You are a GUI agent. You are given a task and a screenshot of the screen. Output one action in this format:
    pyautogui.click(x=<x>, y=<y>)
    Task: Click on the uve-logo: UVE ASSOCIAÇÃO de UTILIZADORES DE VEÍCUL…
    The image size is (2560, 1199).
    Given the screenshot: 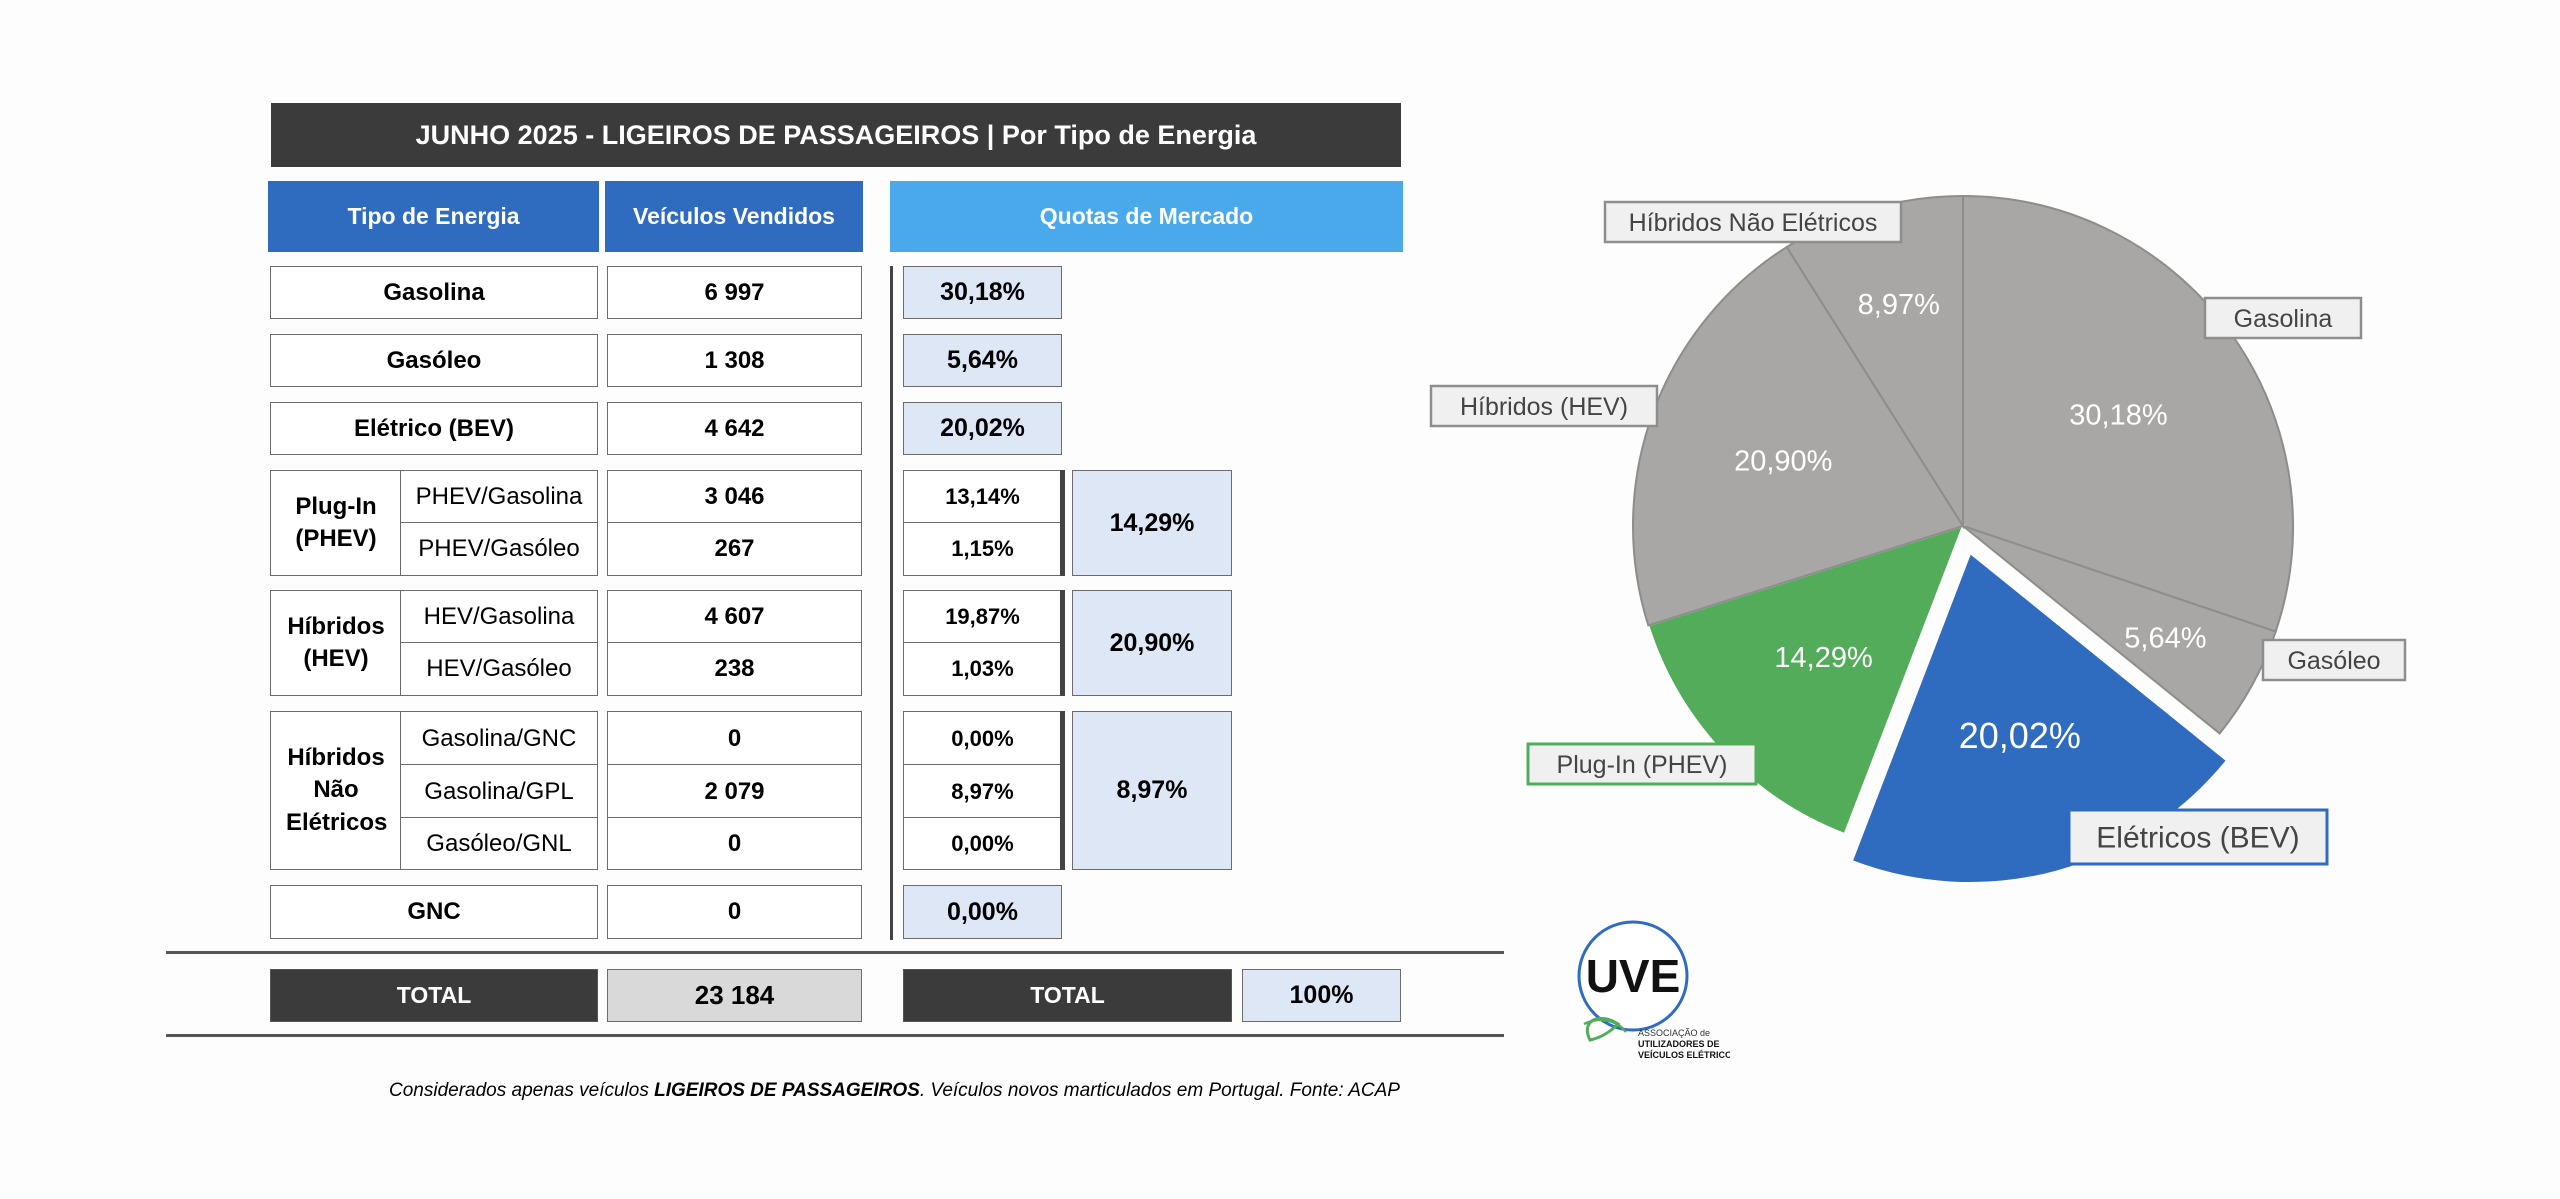 What is the action you would take?
    pyautogui.click(x=1654, y=995)
    